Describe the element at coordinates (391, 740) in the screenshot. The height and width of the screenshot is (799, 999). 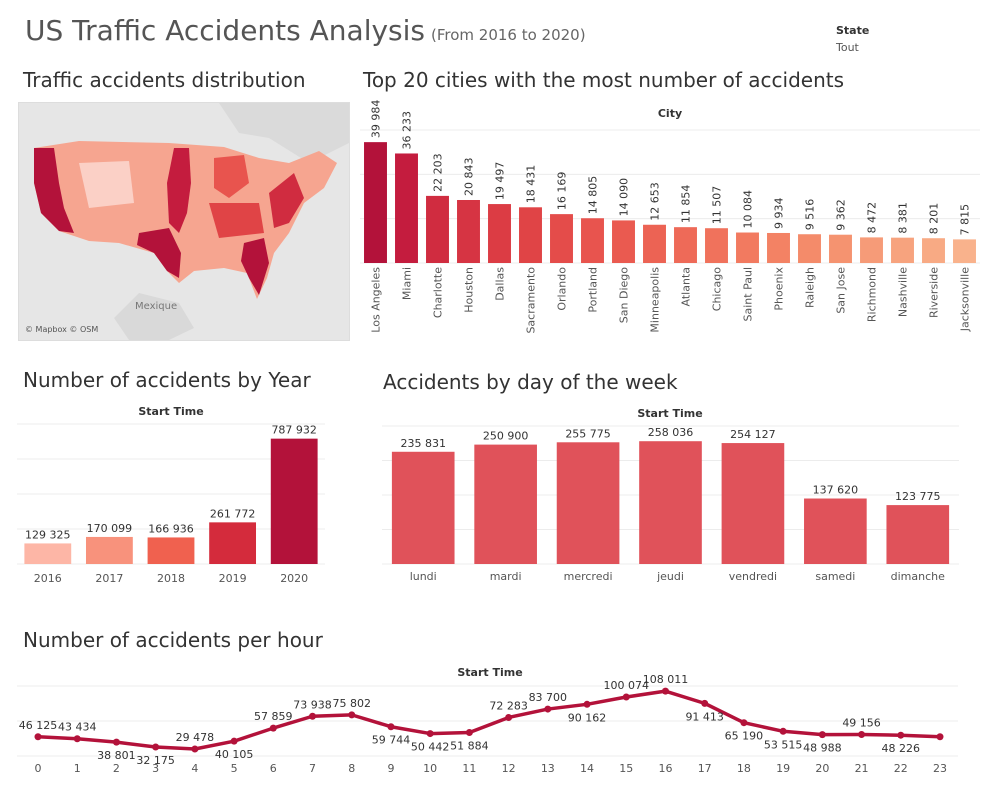
I see `hour-value-label: 59 744` at that location.